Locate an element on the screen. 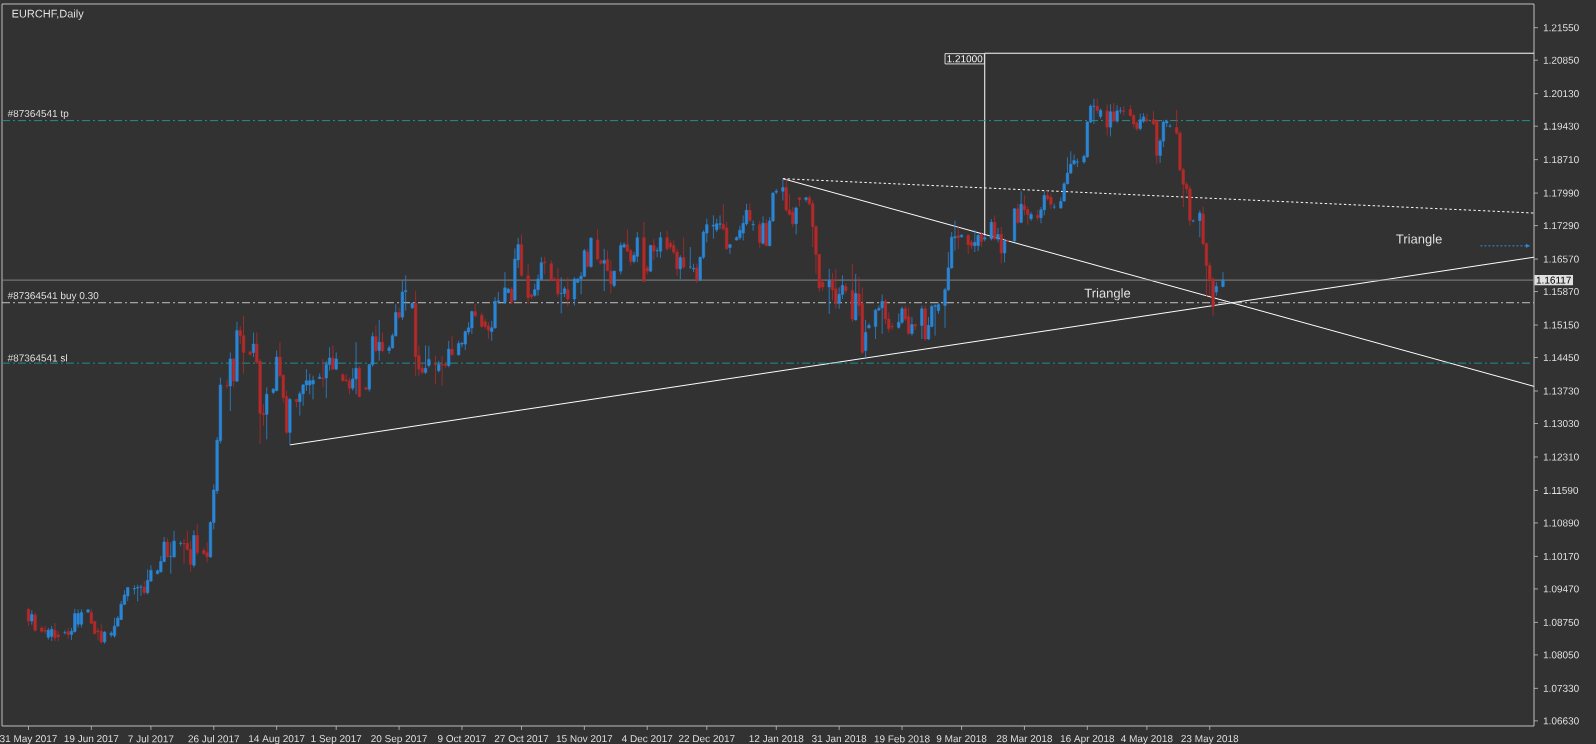 Image resolution: width=1596 pixels, height=744 pixels. x-tick-label: 4 May 2018 is located at coordinates (1146, 739).